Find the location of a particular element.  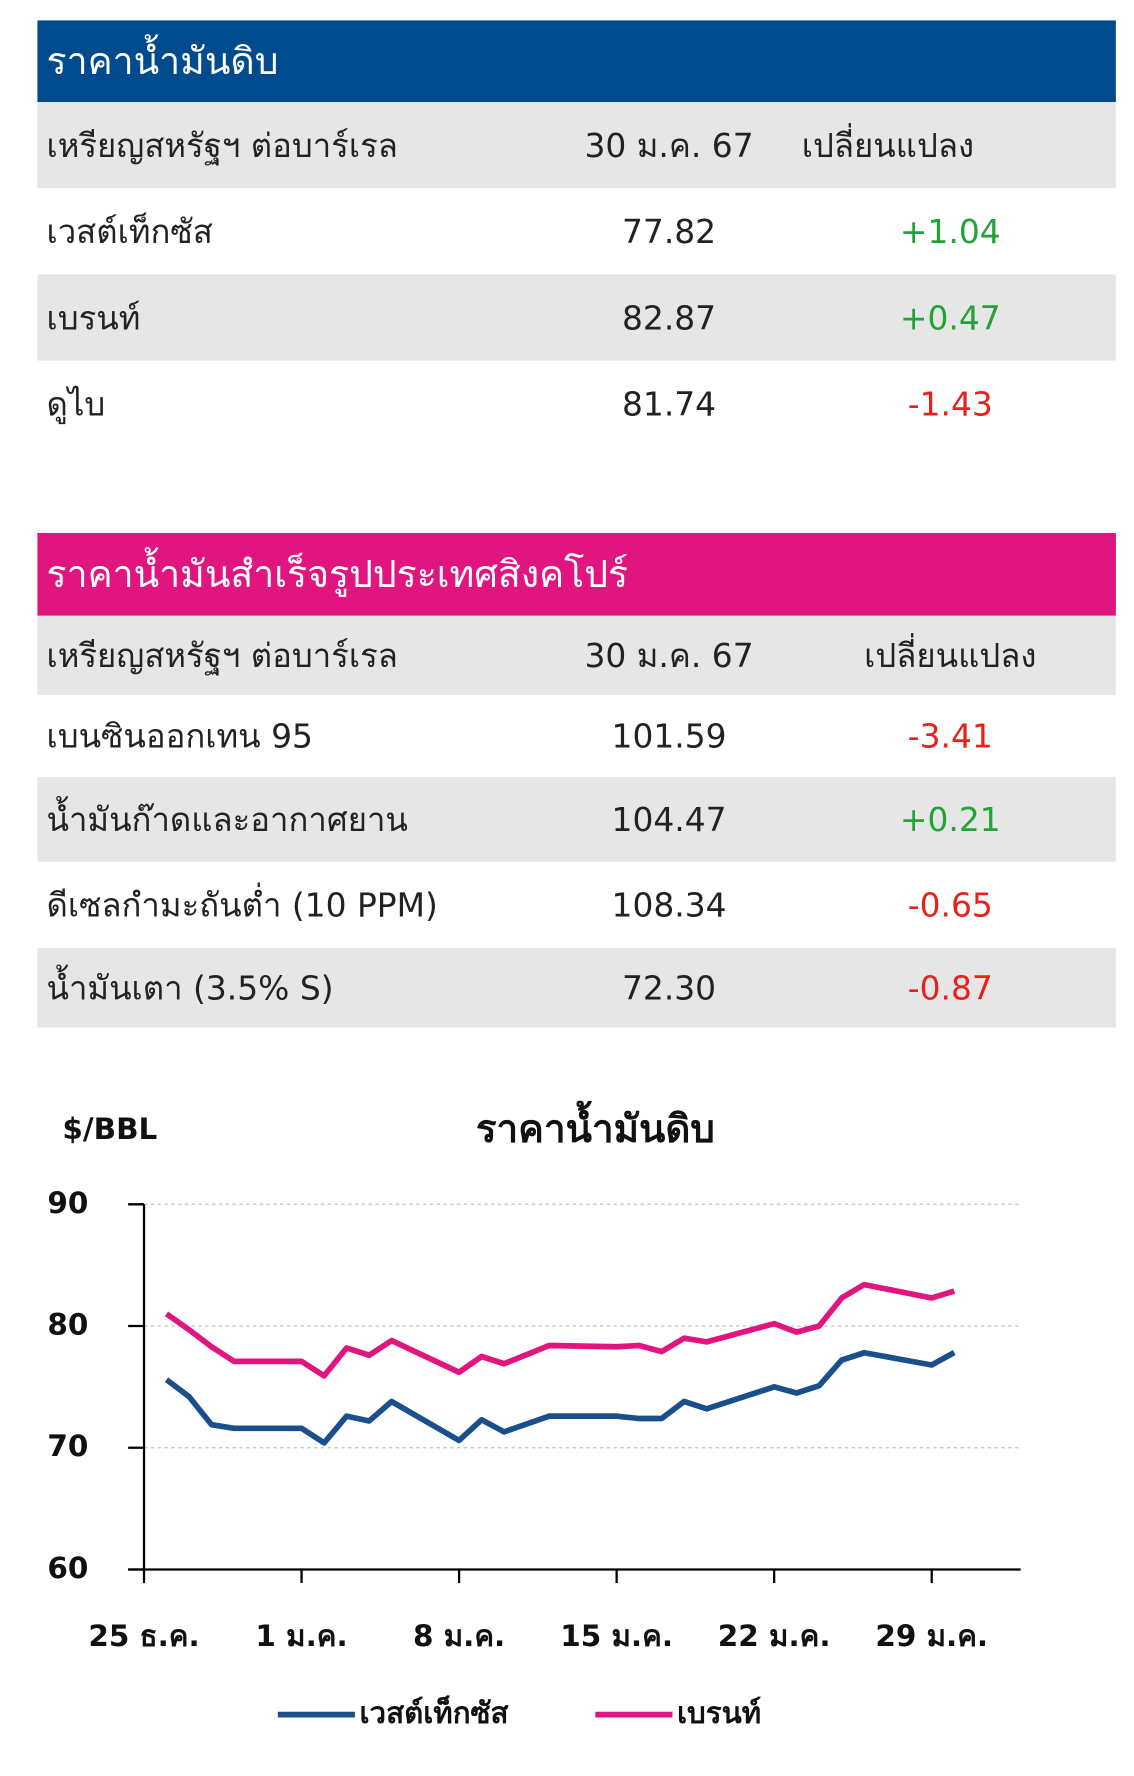

price: 108.34 is located at coordinates (669, 905).